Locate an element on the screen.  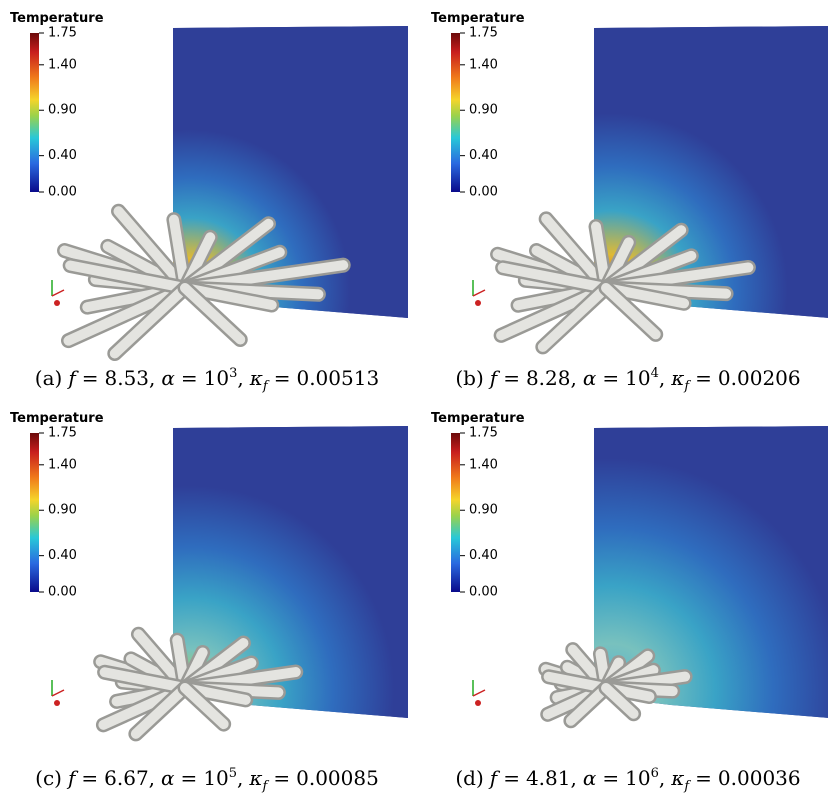
caption-tag: (c) is located at coordinates (48, 778).